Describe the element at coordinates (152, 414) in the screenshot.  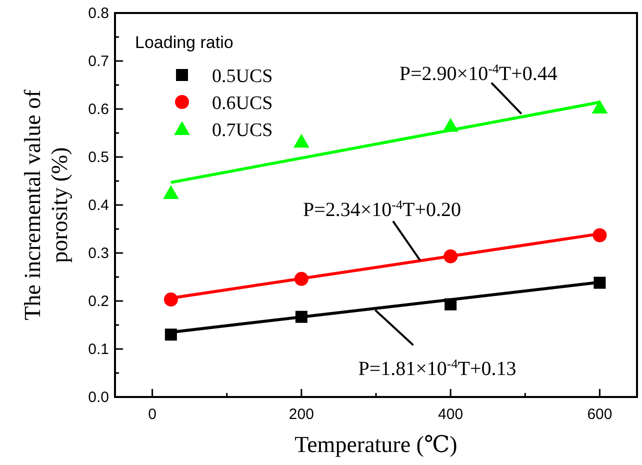
I see `x-tick-label: 0` at that location.